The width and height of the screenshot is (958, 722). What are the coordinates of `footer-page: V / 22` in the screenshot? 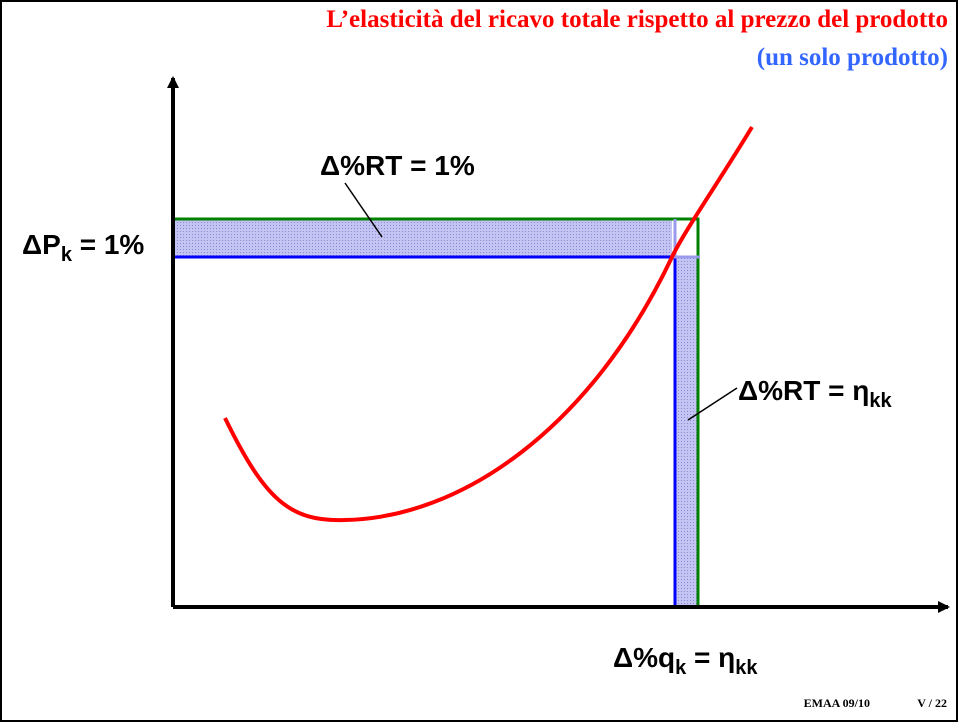 It's located at (932, 703).